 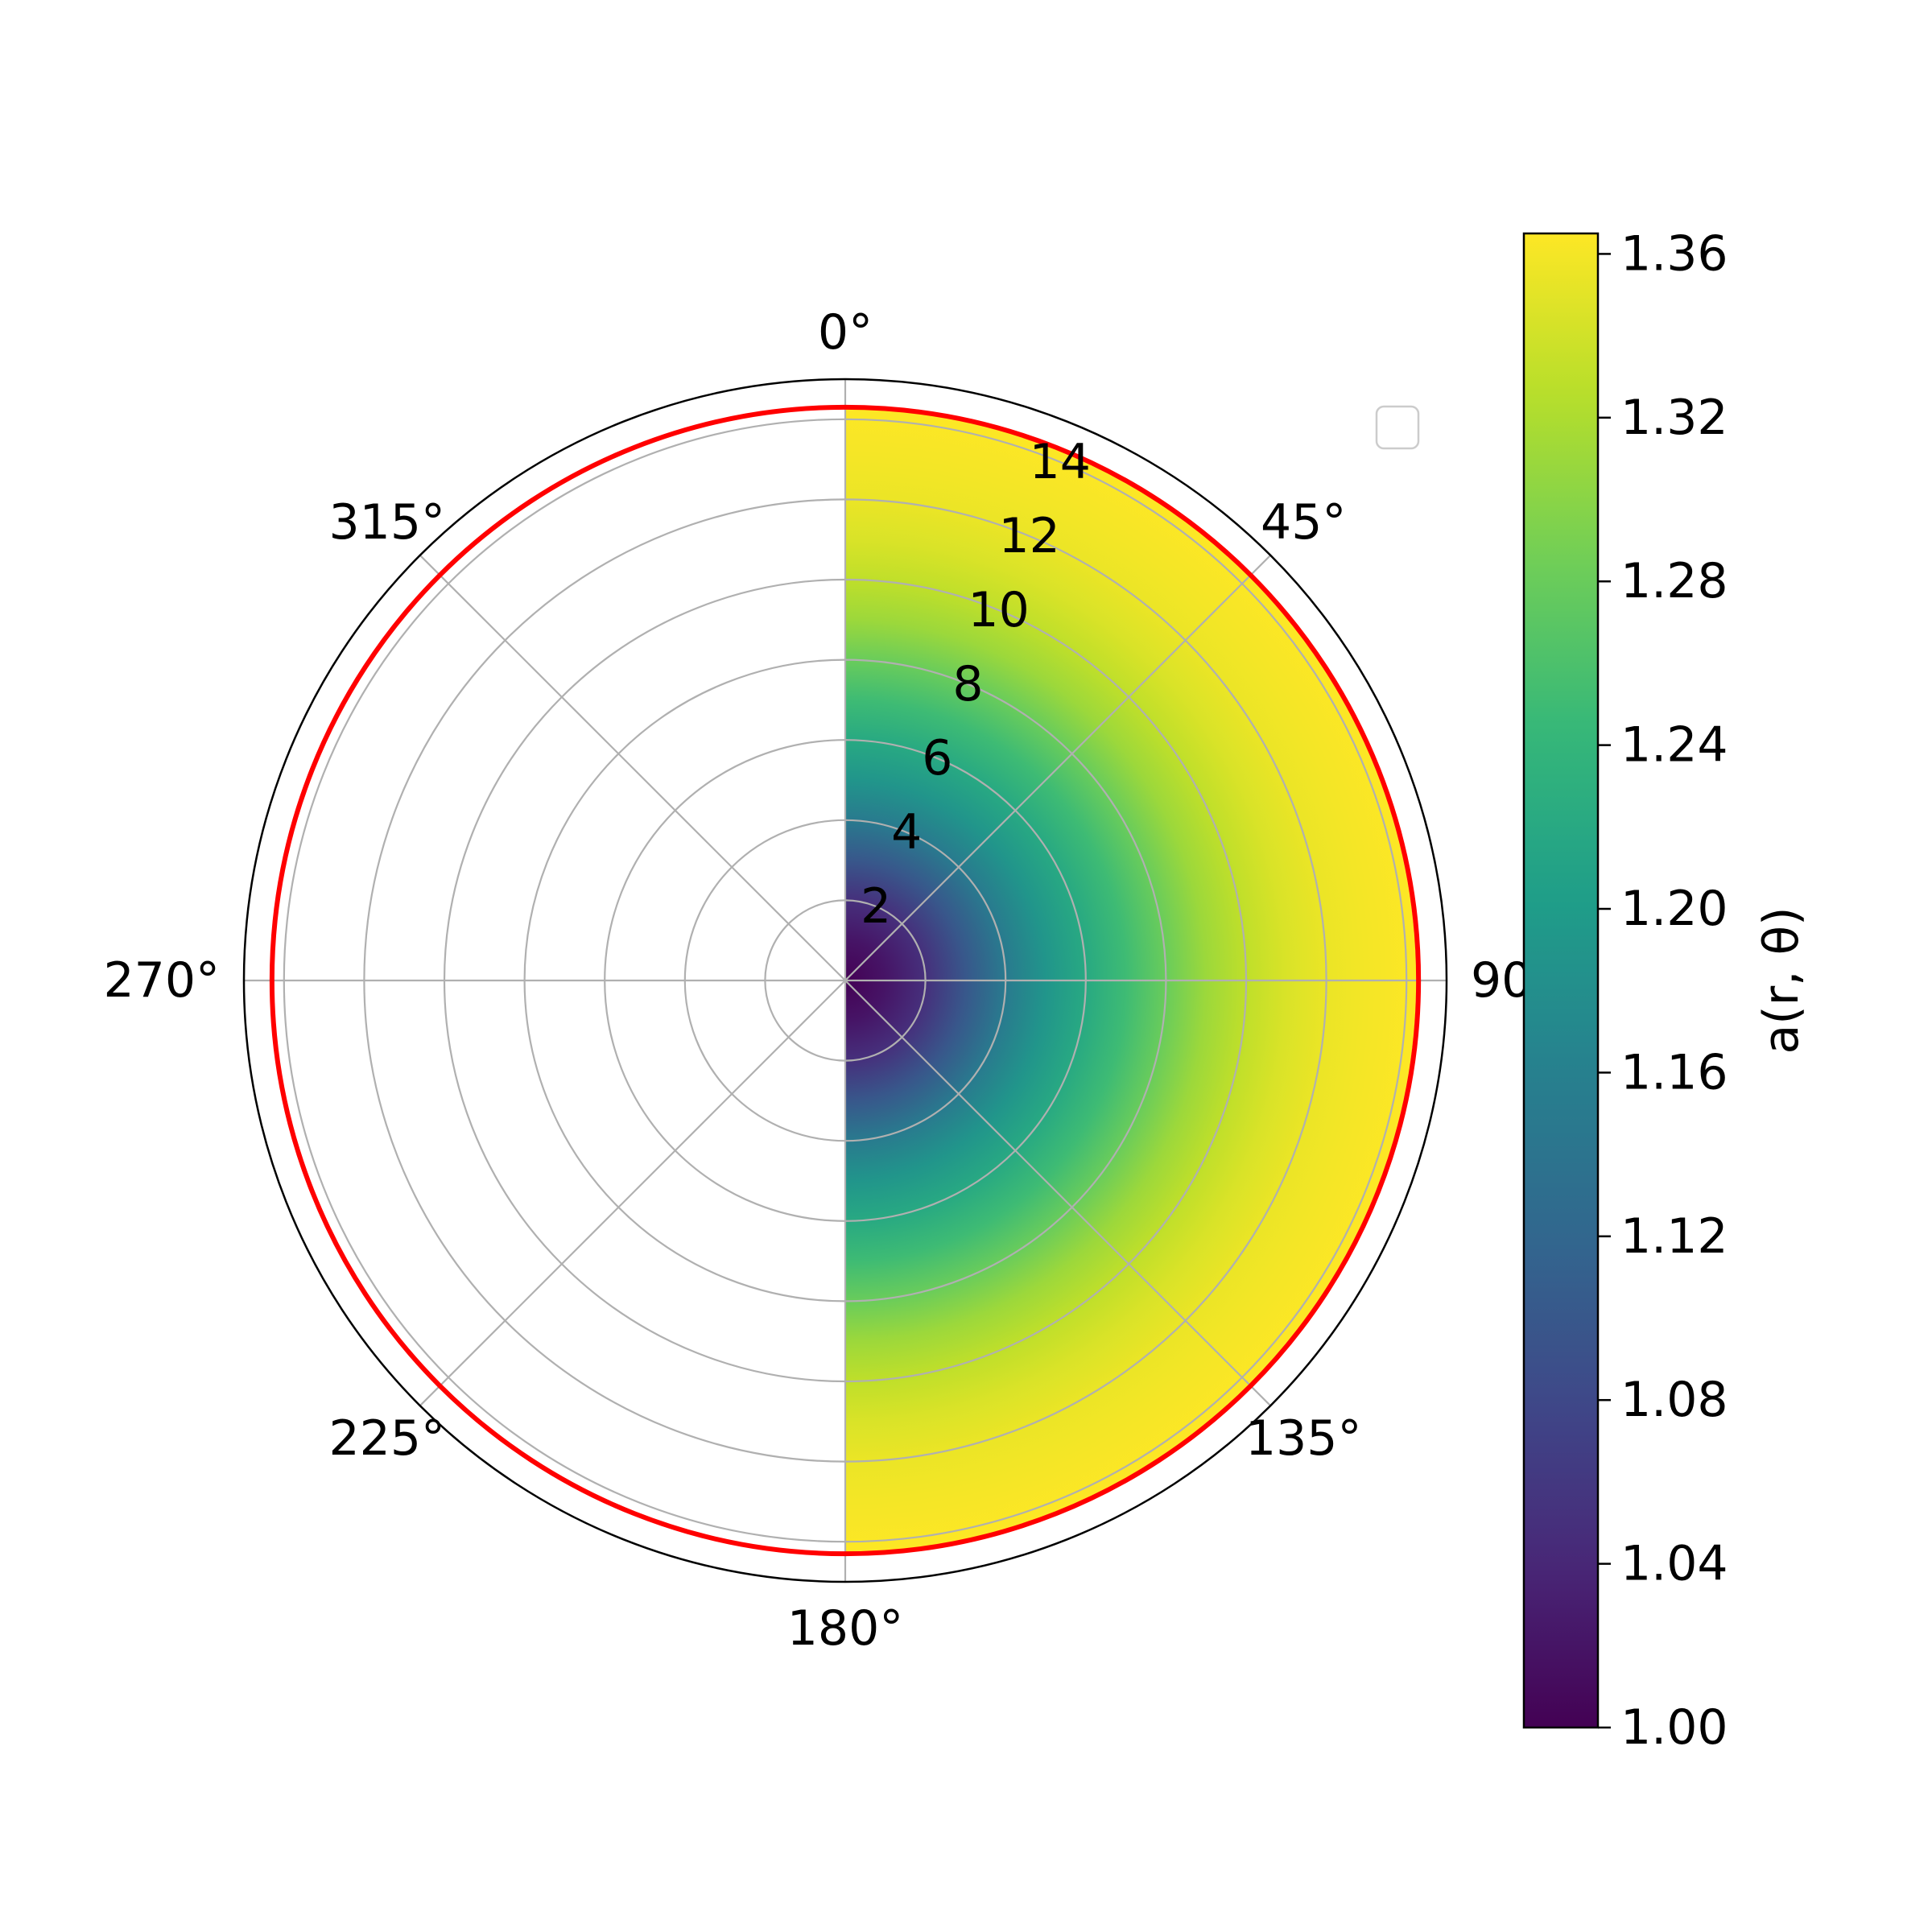 I want to click on angular-tick-label: 315°, so click(x=387, y=522).